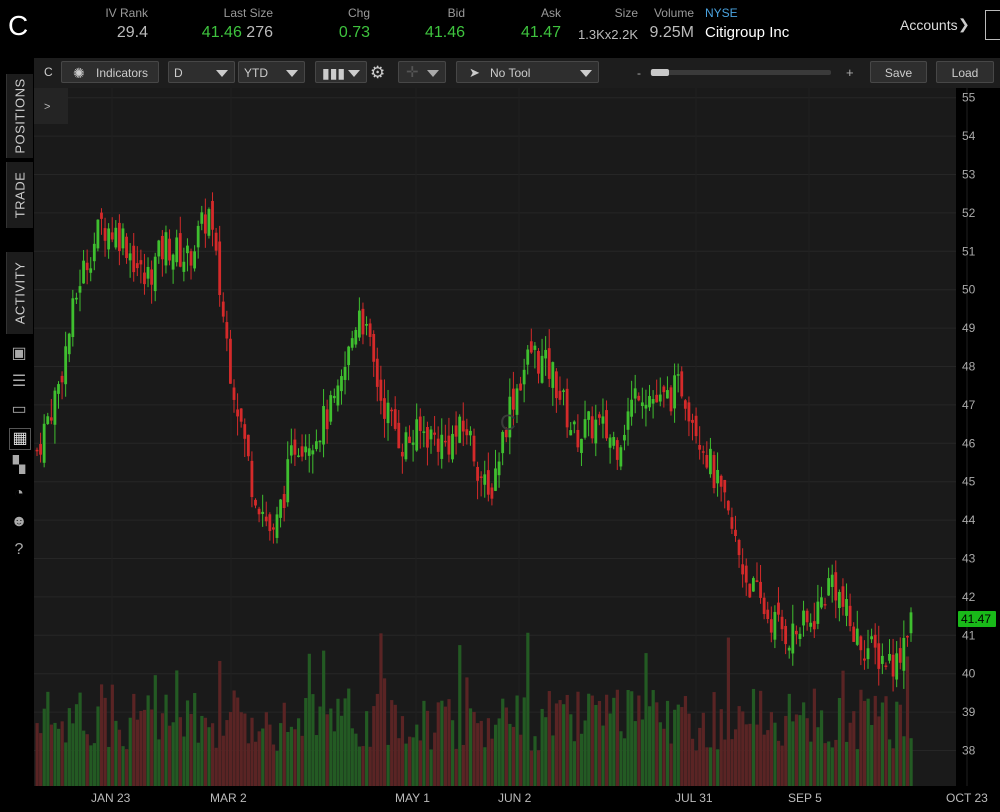 Image resolution: width=1000 pixels, height=812 pixels. What do you see at coordinates (47, 107) in the screenshot?
I see `chart-expand-button: >` at bounding box center [47, 107].